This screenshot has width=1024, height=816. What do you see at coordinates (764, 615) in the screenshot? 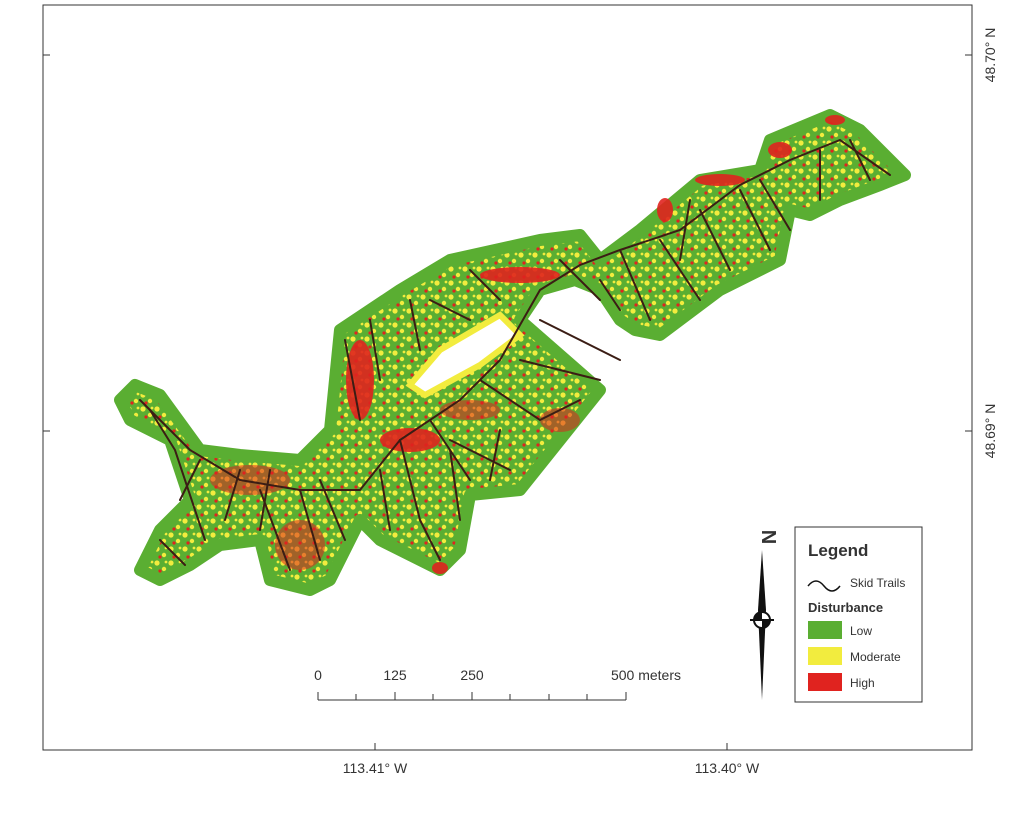
I see `north-arrow: N` at bounding box center [764, 615].